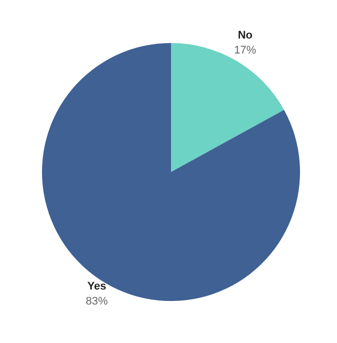 The height and width of the screenshot is (343, 337). I want to click on slice-label: No, so click(245, 36).